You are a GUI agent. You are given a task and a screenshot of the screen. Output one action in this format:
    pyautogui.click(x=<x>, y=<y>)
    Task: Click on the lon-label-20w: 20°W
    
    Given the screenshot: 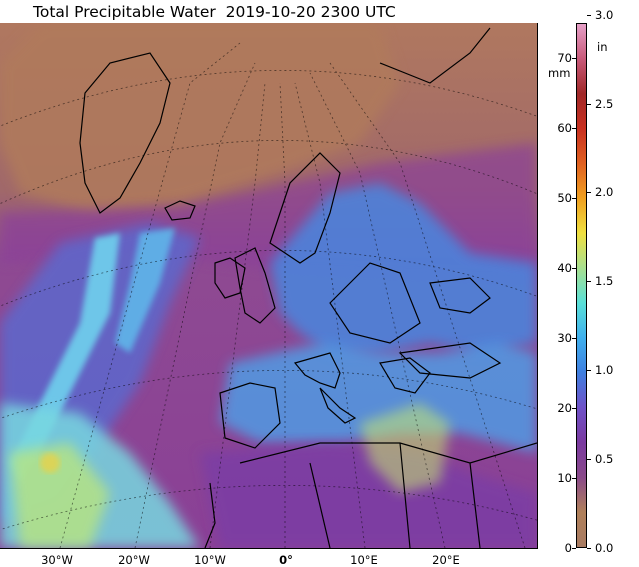 What is the action you would take?
    pyautogui.click(x=134, y=560)
    